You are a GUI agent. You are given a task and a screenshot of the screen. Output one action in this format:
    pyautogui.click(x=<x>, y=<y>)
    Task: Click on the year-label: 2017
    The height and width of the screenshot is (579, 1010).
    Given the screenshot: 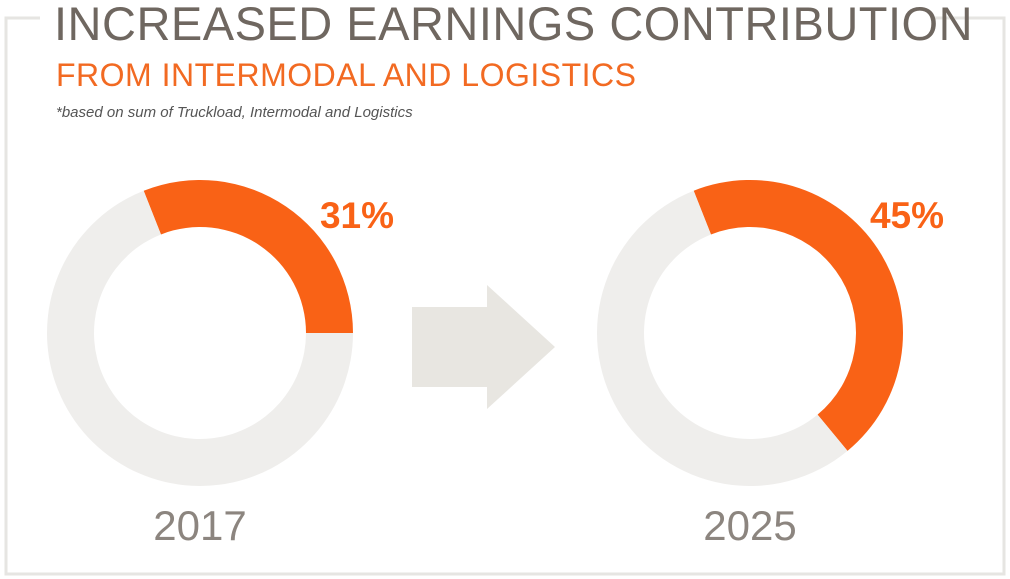 What is the action you would take?
    pyautogui.click(x=199, y=525)
    